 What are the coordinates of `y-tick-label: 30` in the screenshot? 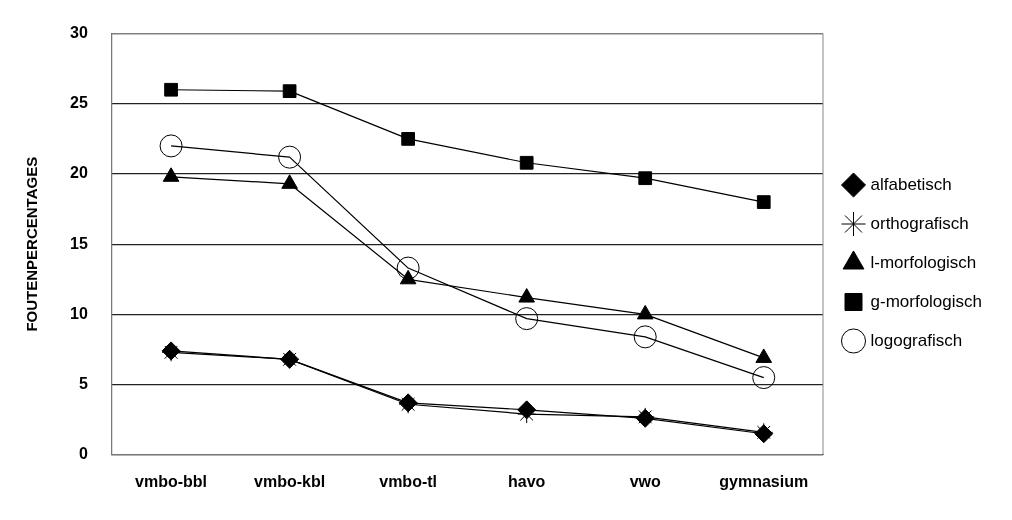 It's located at (79, 33).